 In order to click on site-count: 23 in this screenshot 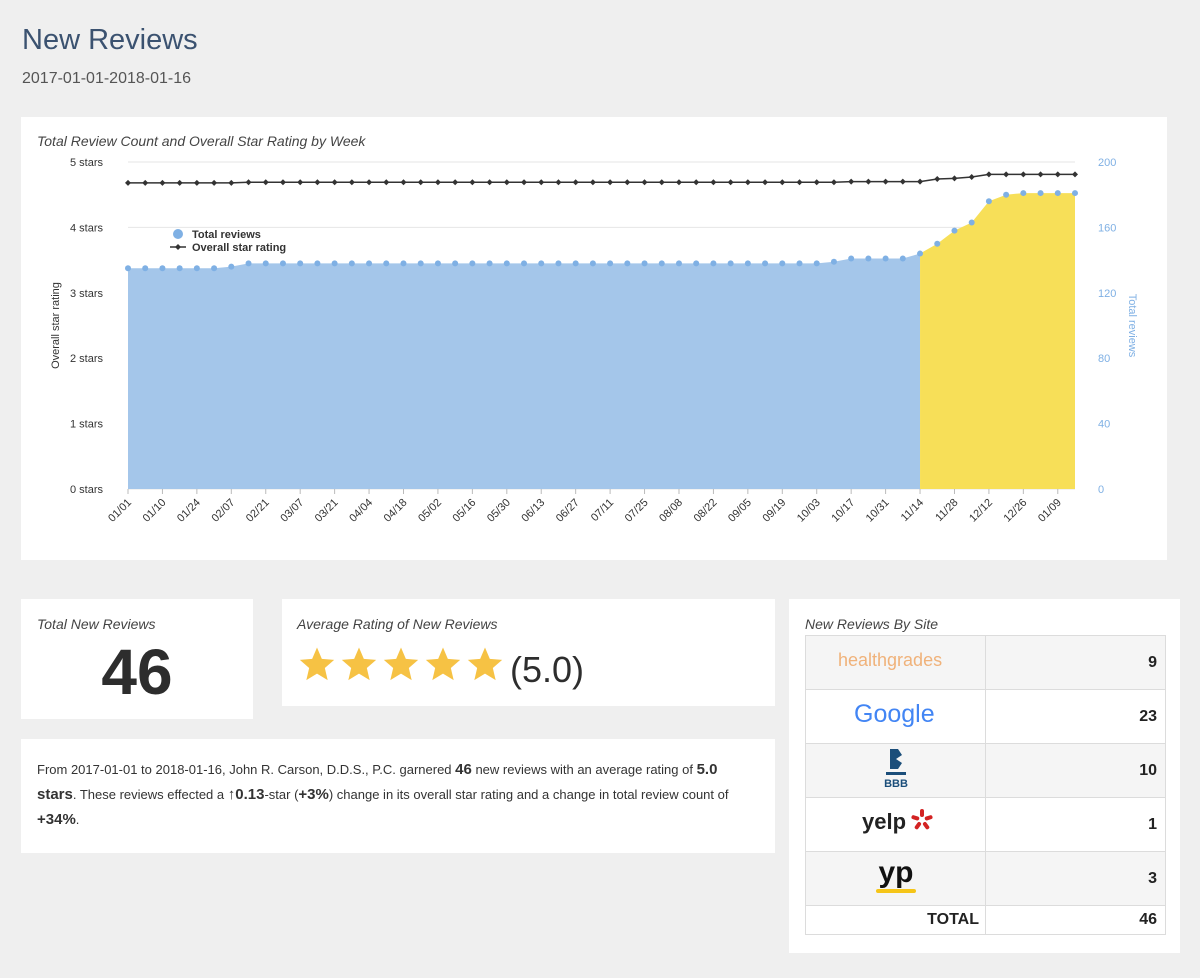, I will do `click(1075, 716)`.